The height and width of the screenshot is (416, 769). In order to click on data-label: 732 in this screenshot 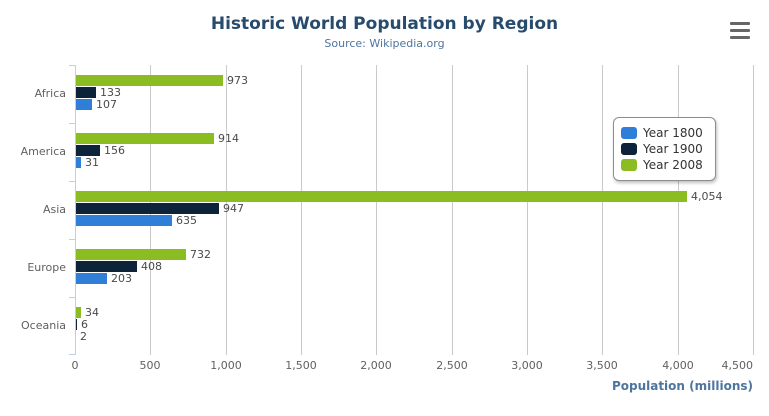, I will do `click(200, 254)`.